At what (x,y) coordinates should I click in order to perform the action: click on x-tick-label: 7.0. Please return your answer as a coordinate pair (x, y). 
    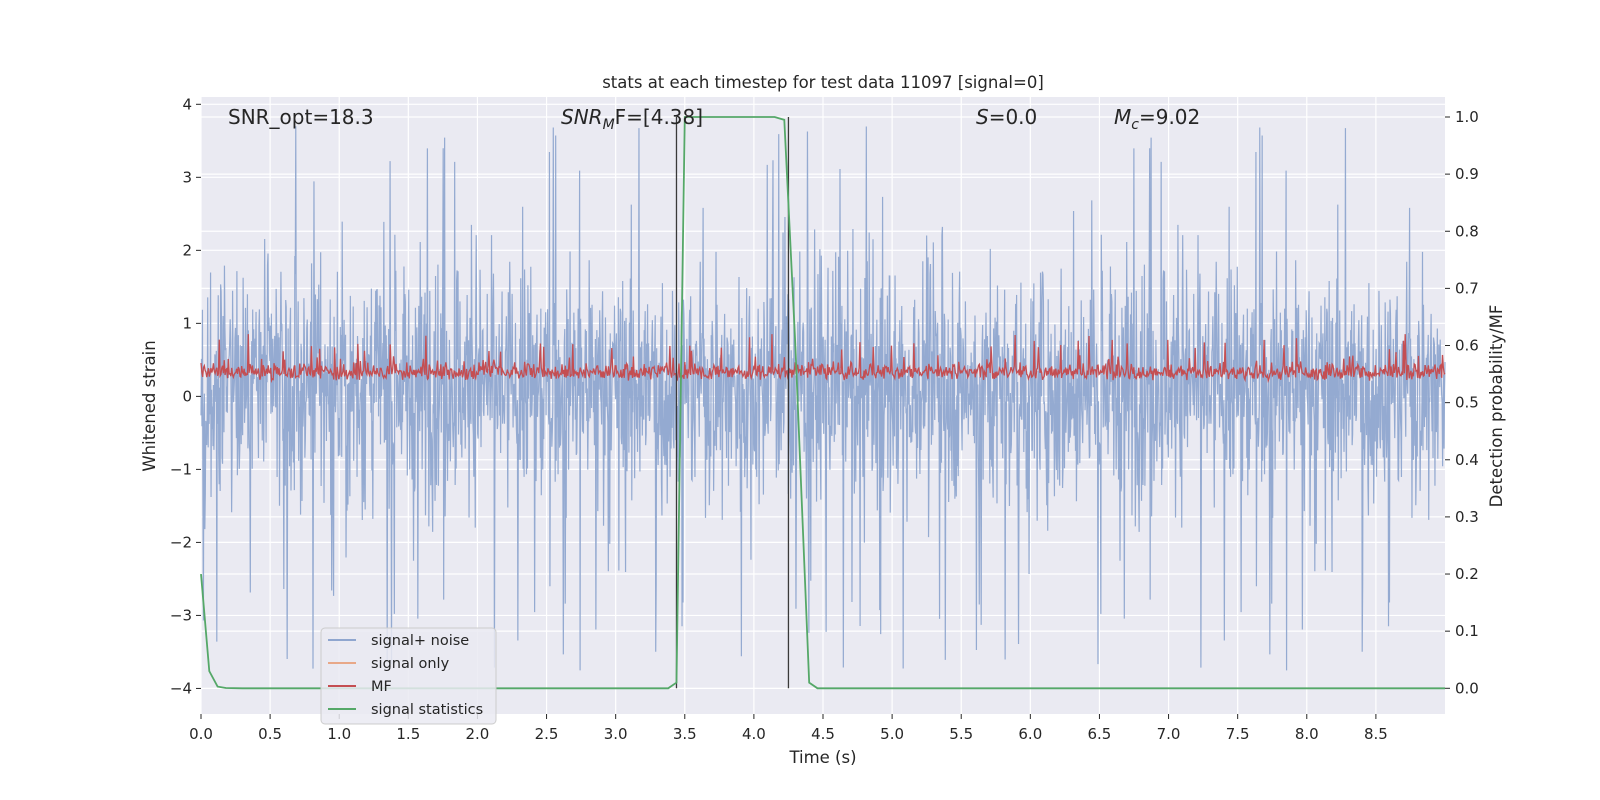
    Looking at the image, I should click on (1169, 734).